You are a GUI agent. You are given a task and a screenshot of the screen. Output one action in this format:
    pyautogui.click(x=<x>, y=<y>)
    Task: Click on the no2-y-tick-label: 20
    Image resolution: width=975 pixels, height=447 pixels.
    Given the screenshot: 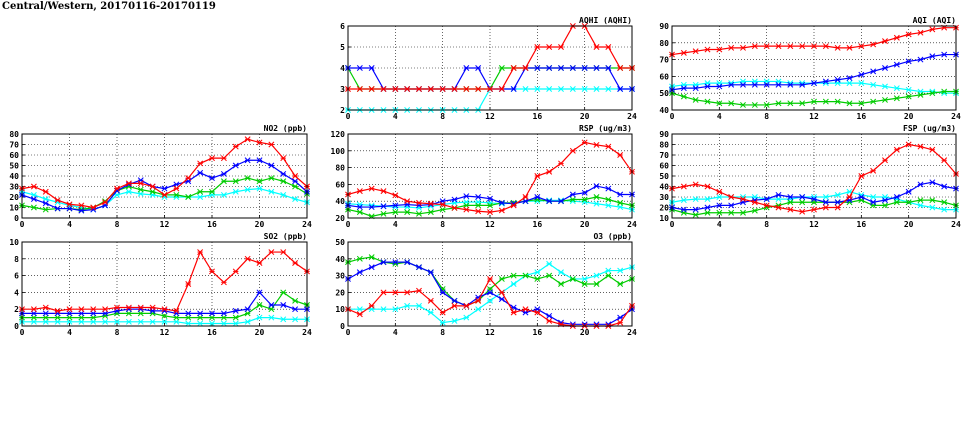 What is the action you would take?
    pyautogui.click(x=14, y=197)
    